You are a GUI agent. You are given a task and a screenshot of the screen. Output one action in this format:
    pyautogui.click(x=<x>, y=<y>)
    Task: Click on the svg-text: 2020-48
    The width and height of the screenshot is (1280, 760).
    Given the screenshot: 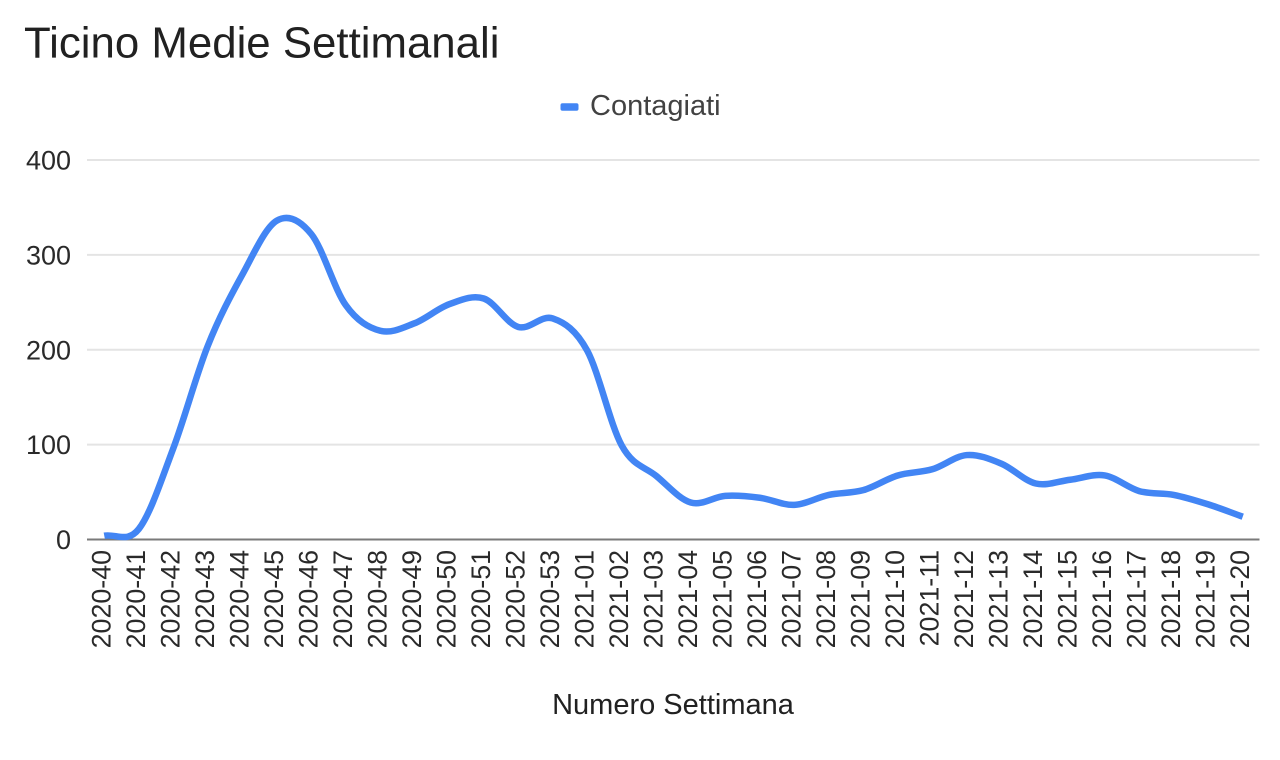 What is the action you would take?
    pyautogui.click(x=377, y=599)
    